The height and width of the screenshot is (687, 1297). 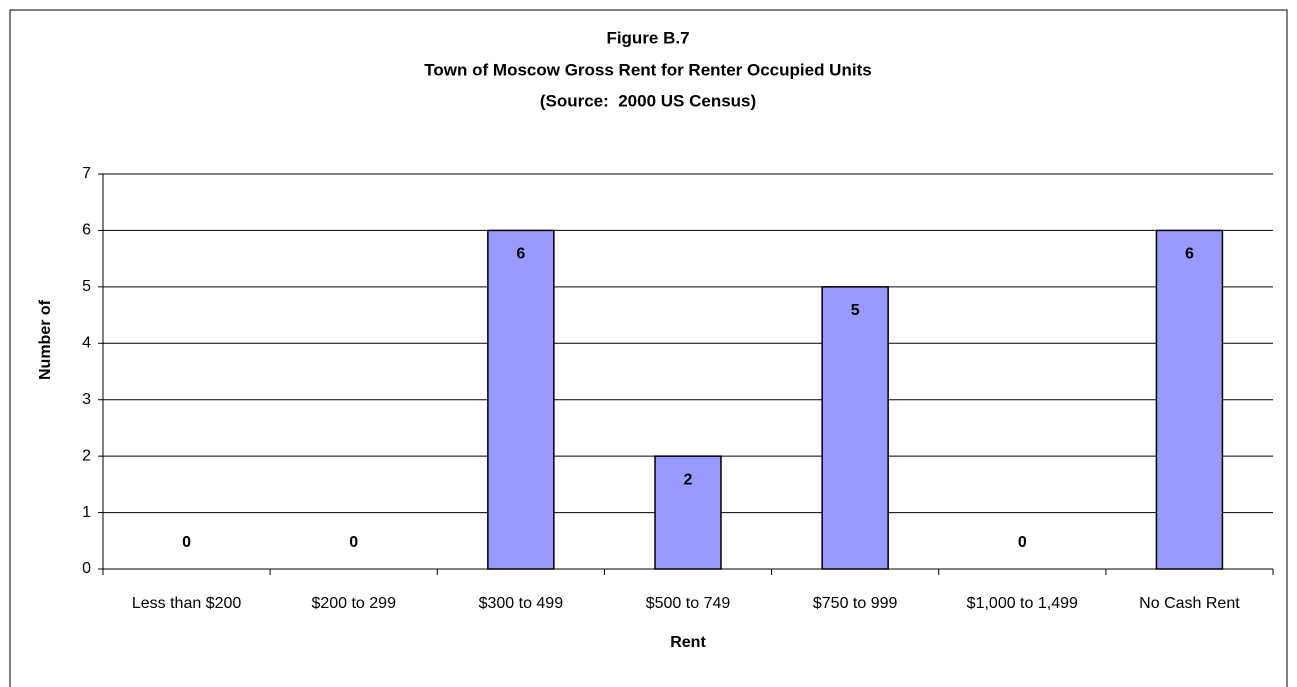 What do you see at coordinates (86, 568) in the screenshot?
I see `y-tick-label: 0` at bounding box center [86, 568].